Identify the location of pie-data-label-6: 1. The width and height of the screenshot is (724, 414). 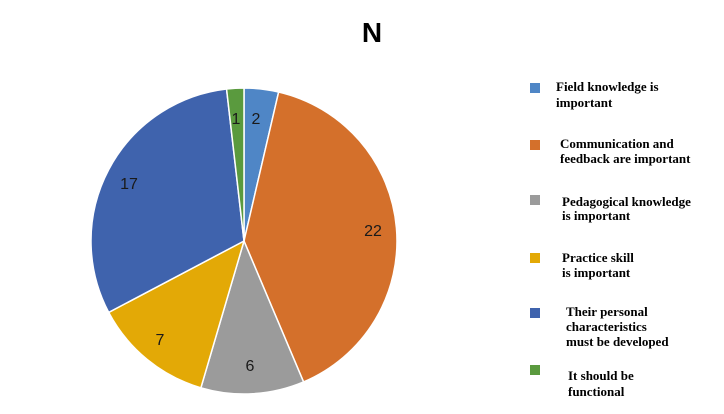
(236, 119).